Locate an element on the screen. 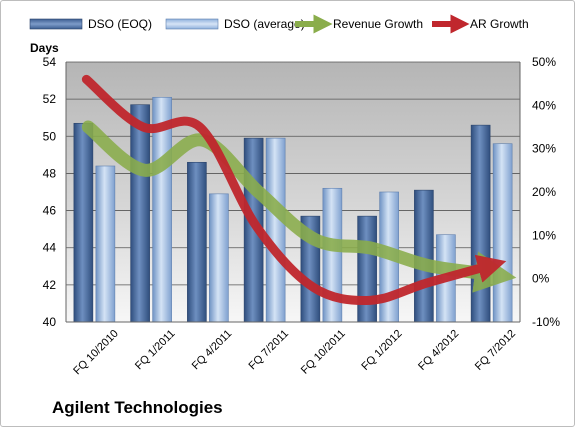  y-right-tick-label: 30% is located at coordinates (544, 149).